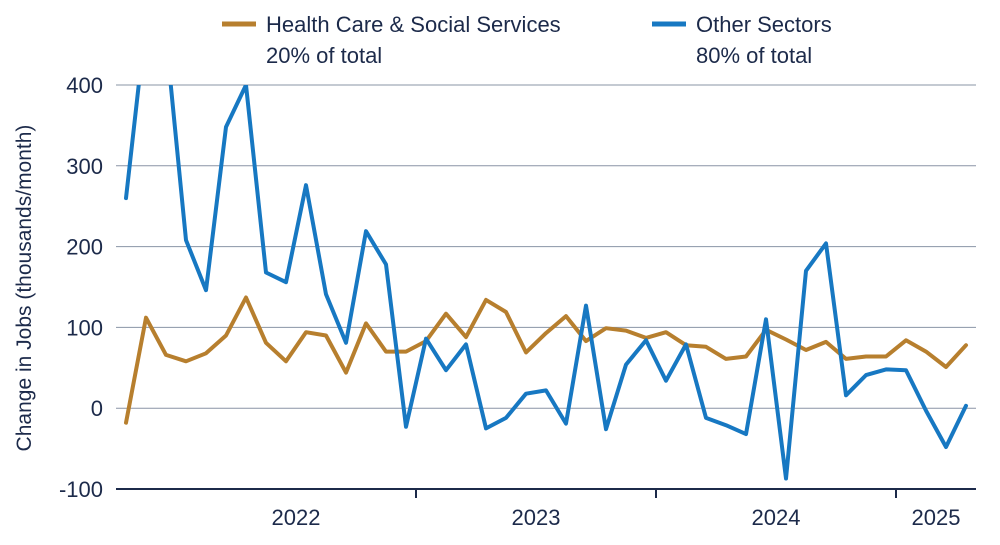  Describe the element at coordinates (81, 489) in the screenshot. I see `y-tick-label: -100` at that location.